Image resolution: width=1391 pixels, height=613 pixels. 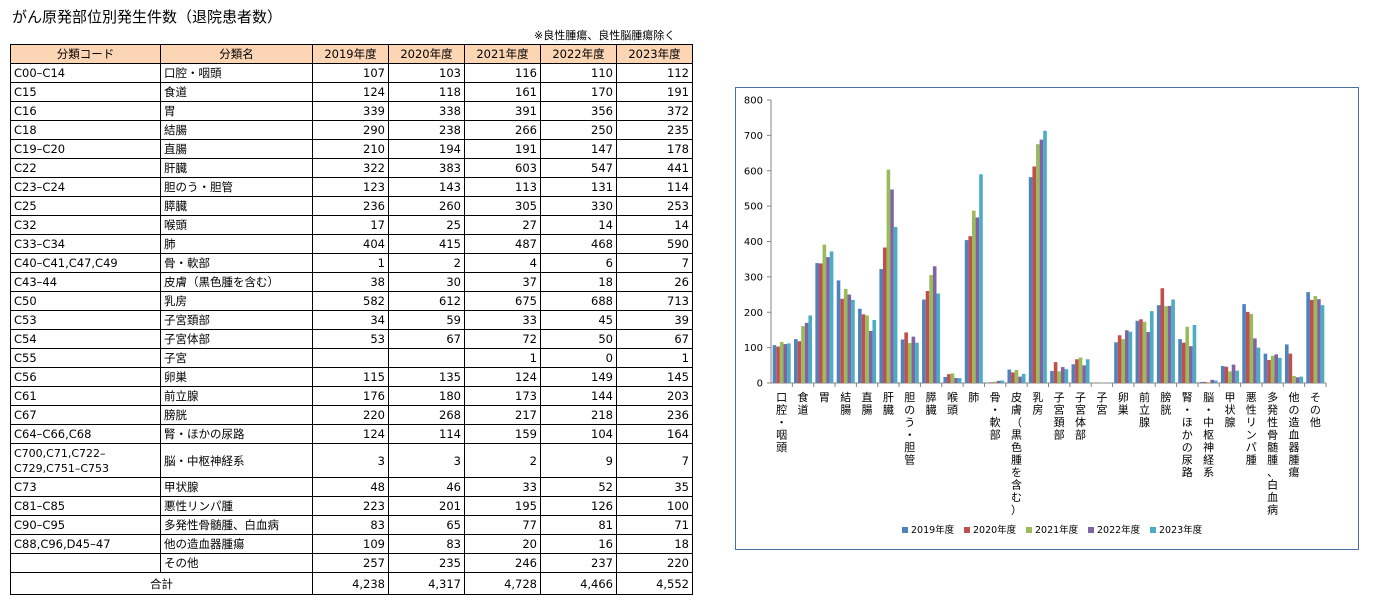 What do you see at coordinates (654, 320) in the screenshot?
I see `value-cell: 39` at bounding box center [654, 320].